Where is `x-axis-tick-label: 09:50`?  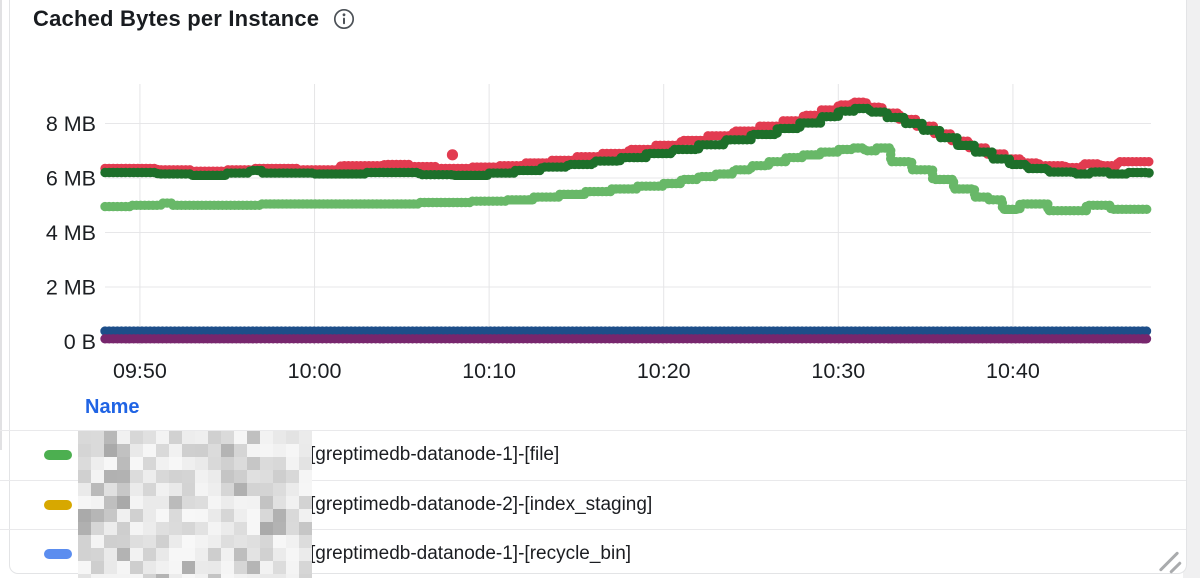
x-axis-tick-label: 09:50 is located at coordinates (140, 371).